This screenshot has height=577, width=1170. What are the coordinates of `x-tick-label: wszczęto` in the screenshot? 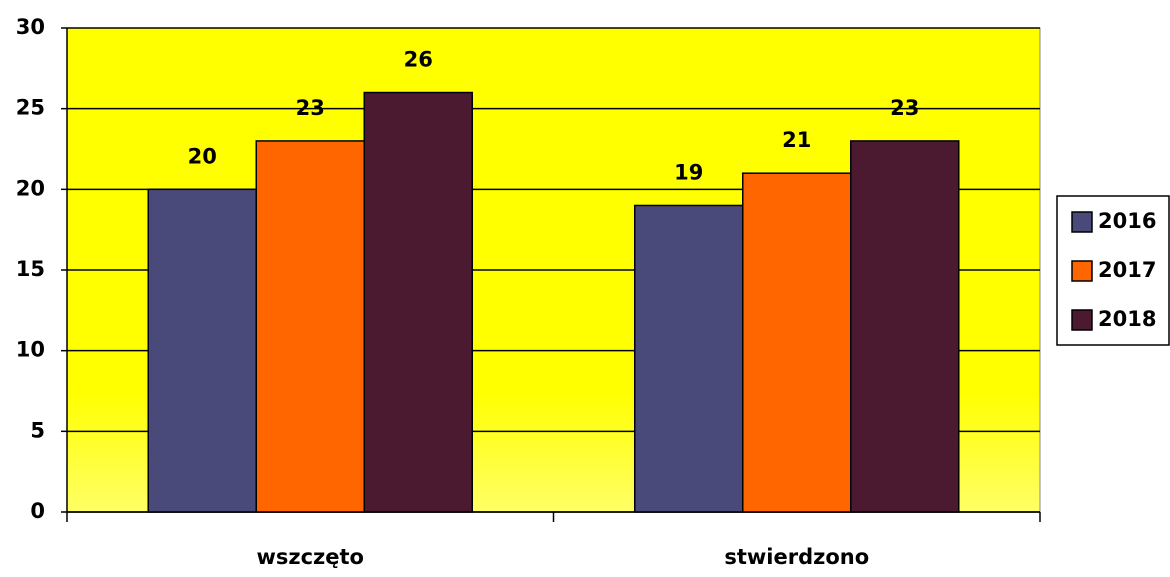 It's located at (310, 557).